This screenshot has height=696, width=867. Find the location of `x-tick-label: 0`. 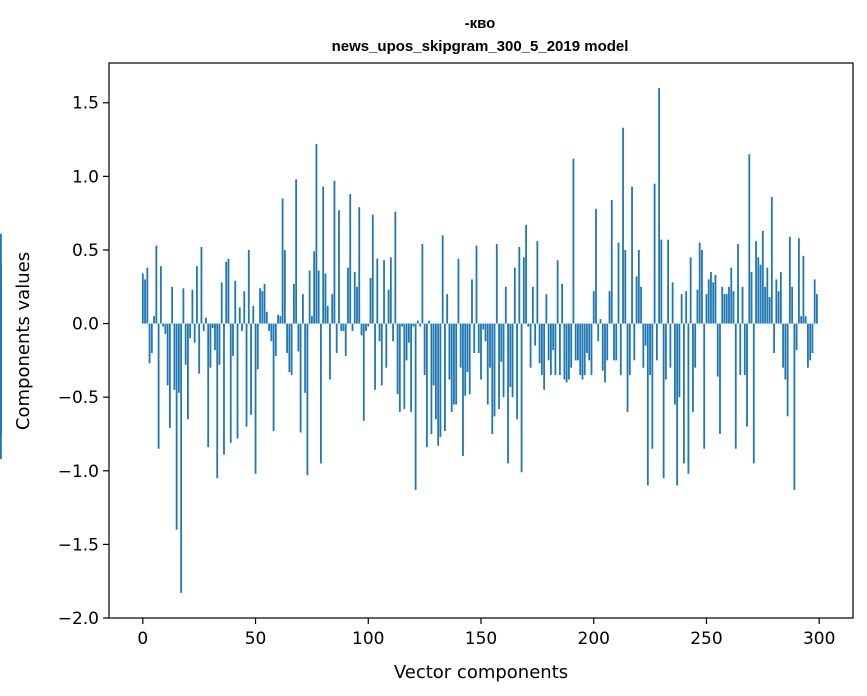

x-tick-label: 0 is located at coordinates (142, 639).